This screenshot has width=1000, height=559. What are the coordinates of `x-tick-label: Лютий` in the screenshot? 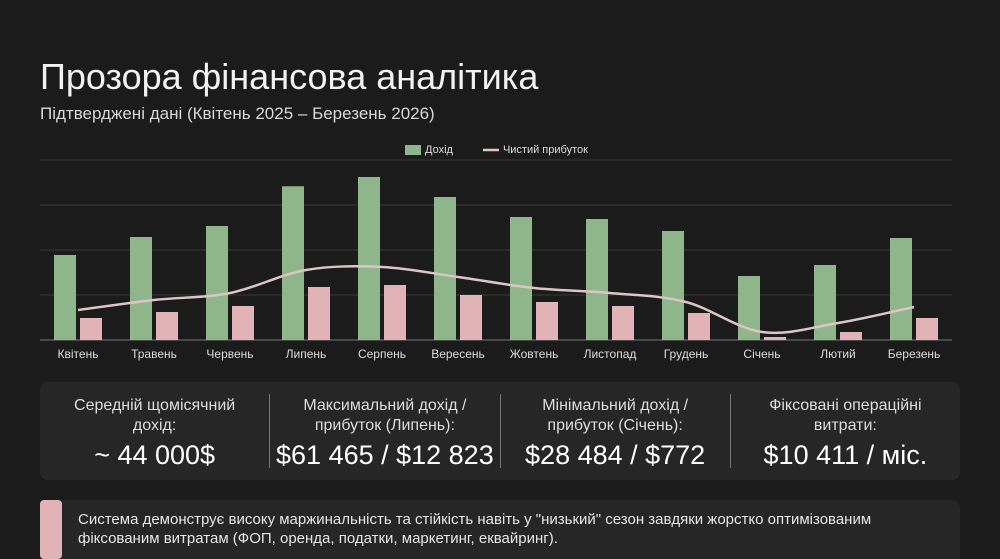 It's located at (838, 354).